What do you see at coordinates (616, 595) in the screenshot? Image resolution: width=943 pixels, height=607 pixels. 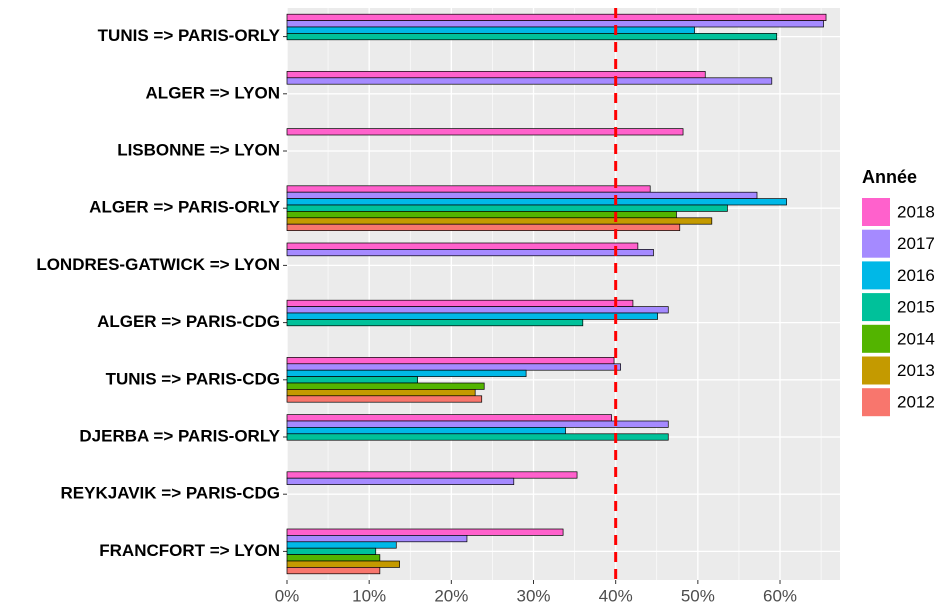 I see `x-tick-label: 40%` at bounding box center [616, 595].